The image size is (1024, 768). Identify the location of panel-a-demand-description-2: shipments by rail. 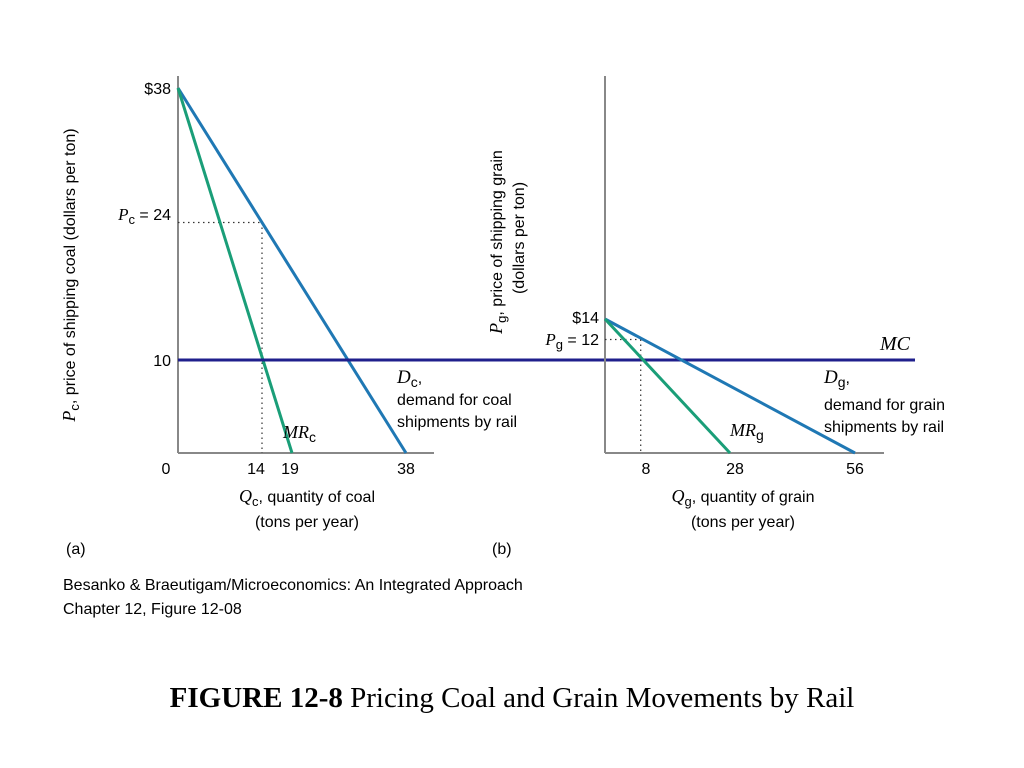
(457, 422).